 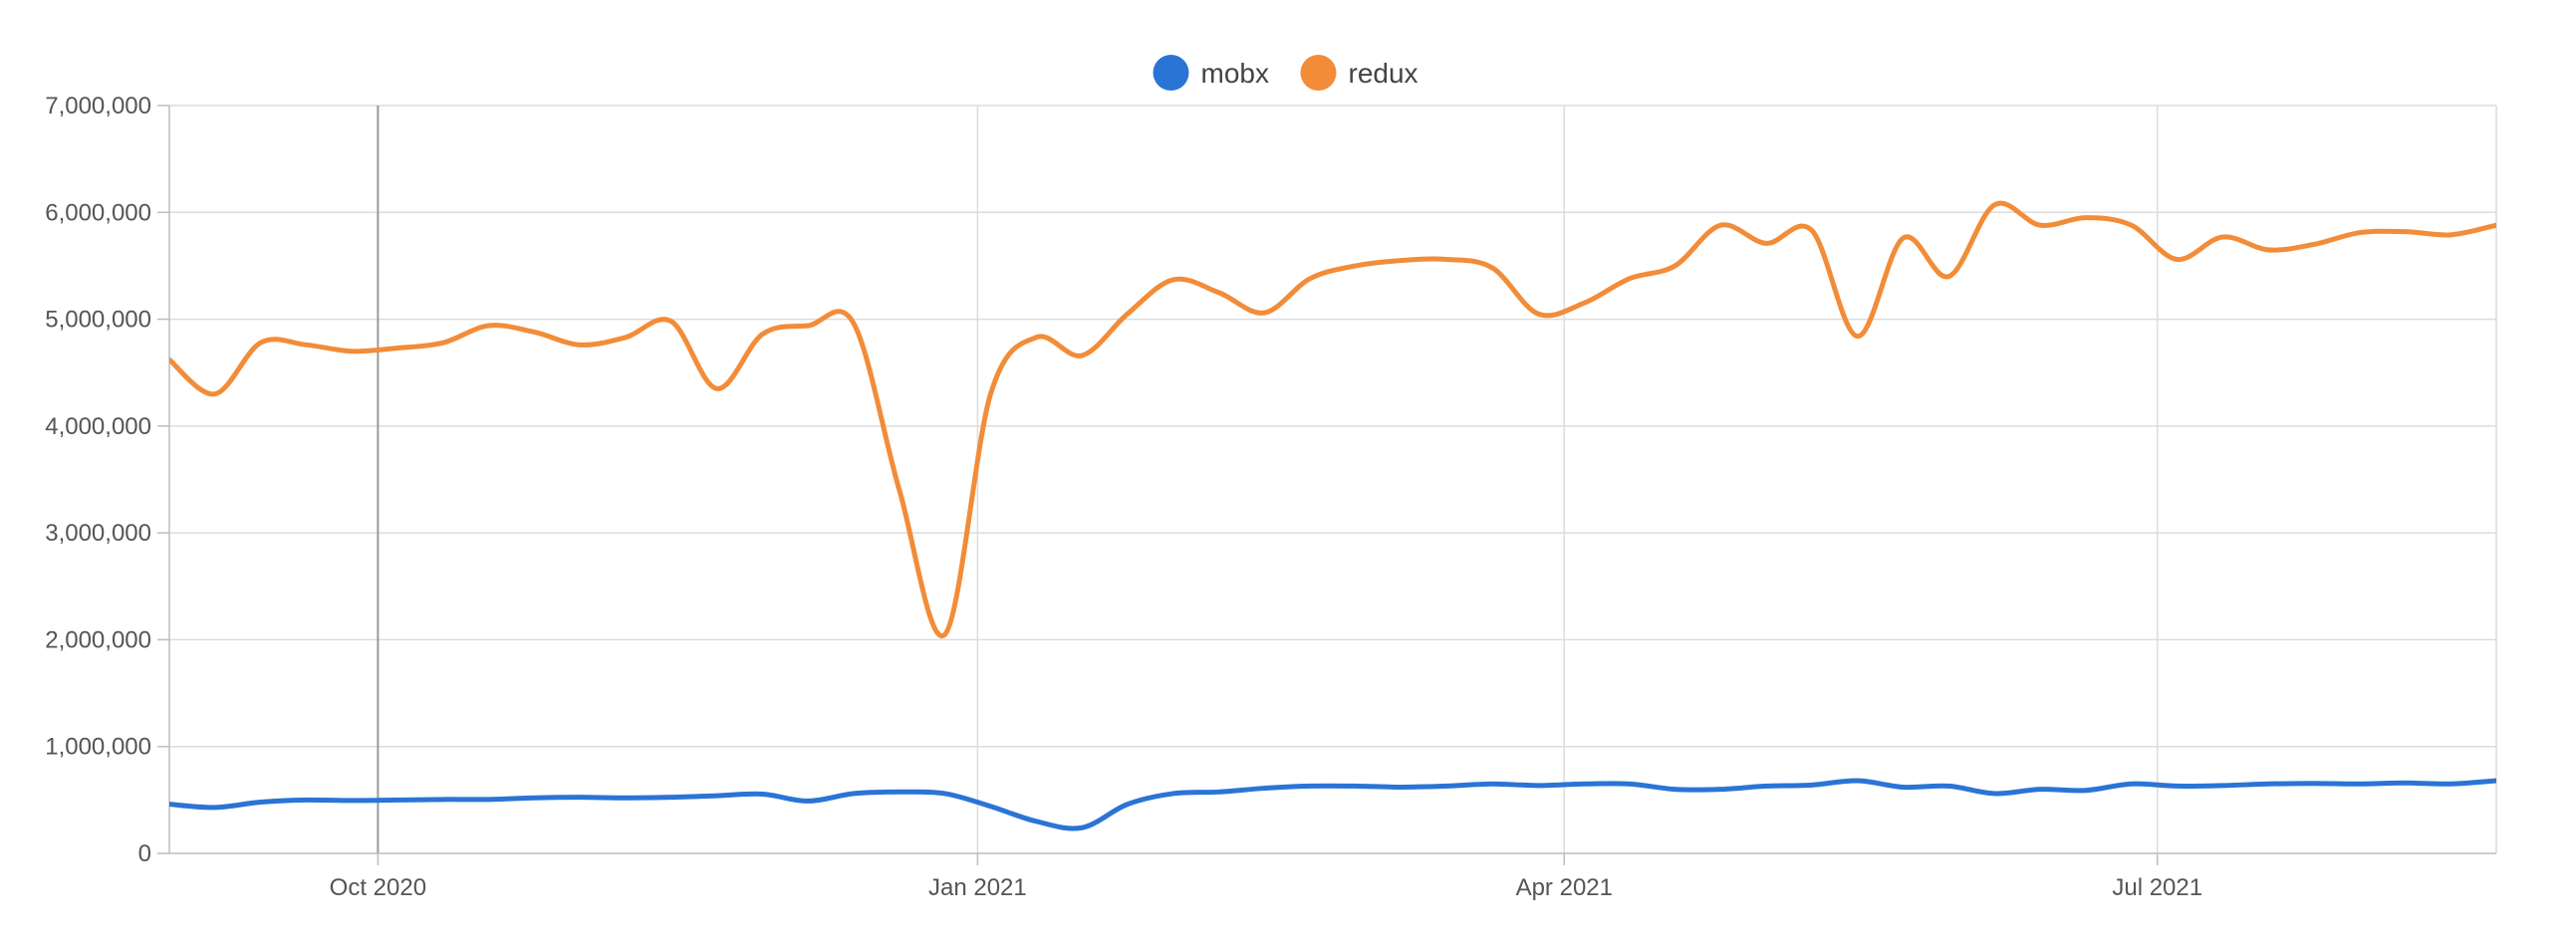 I want to click on y-tick-label: 3,000,000, so click(x=98, y=533).